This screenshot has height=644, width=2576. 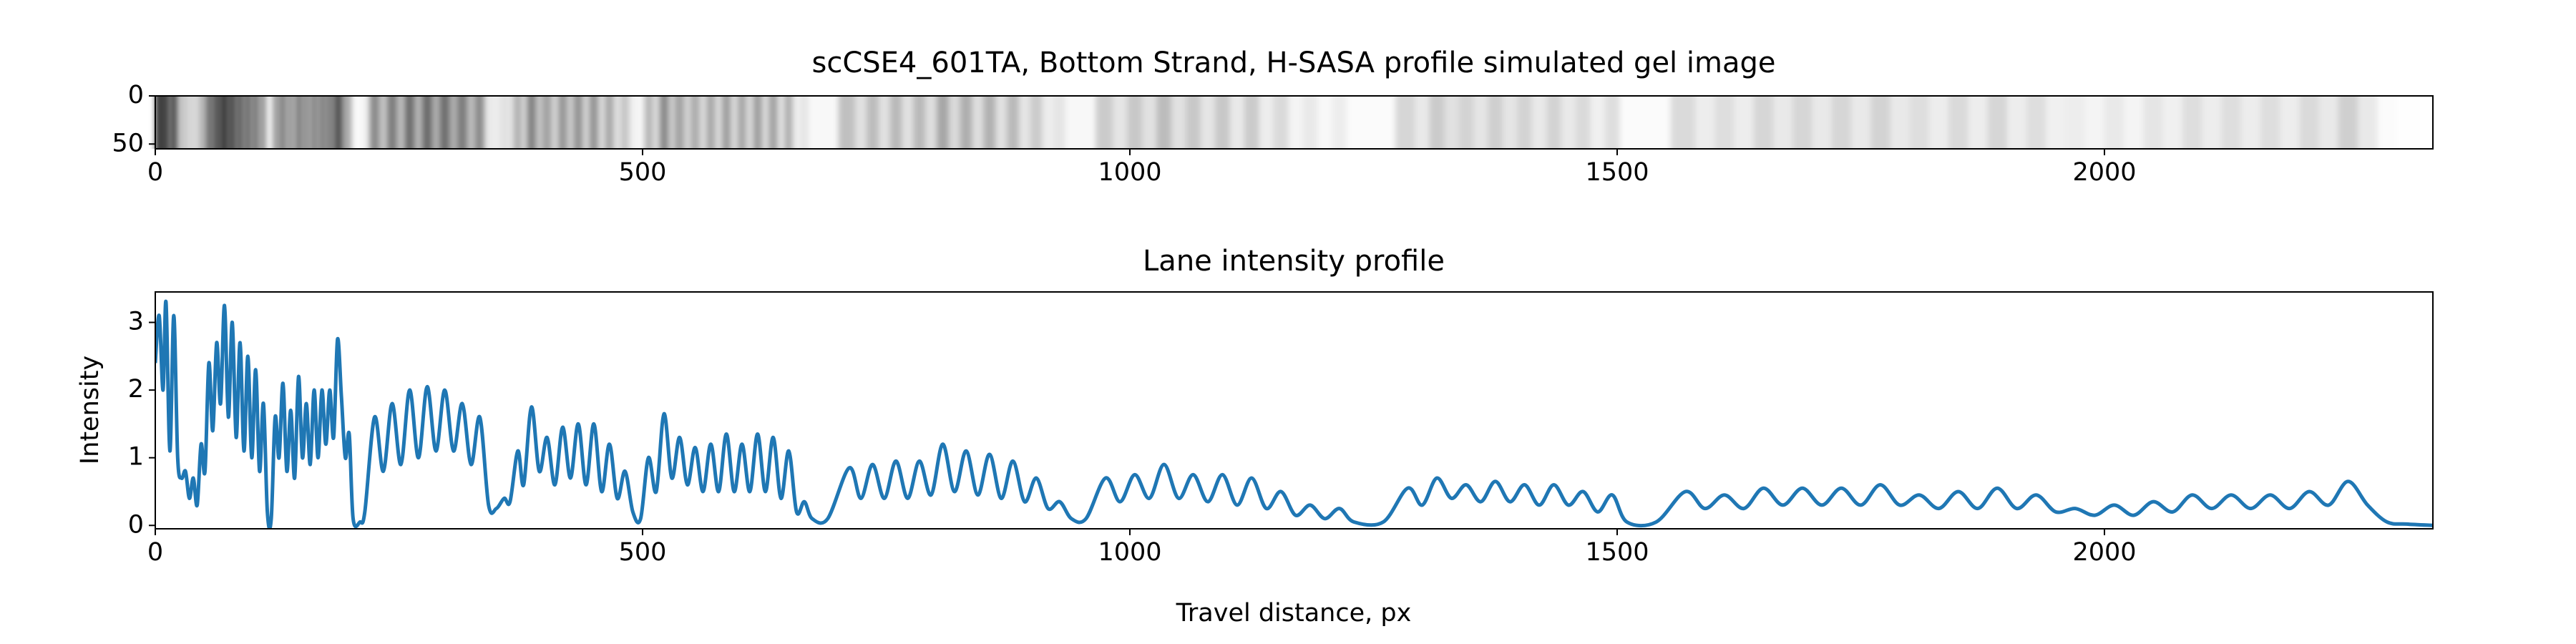 I want to click on x-tick-label: 1000, so click(x=1129, y=172).